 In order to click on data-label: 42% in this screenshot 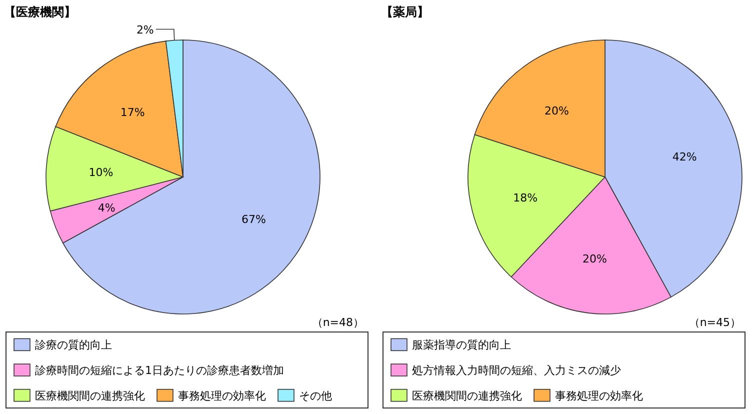, I will do `click(684, 157)`.